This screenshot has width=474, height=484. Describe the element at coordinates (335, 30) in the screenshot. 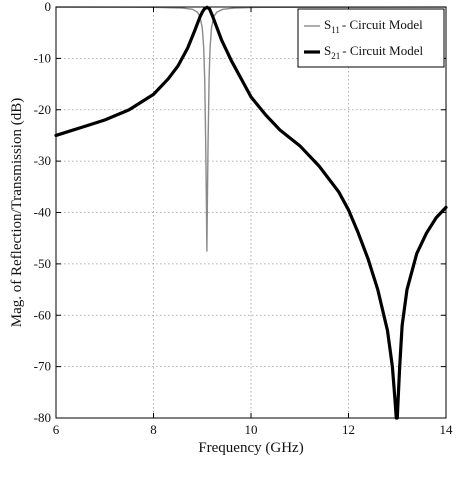

I see `legend-s11-sub: 11` at that location.